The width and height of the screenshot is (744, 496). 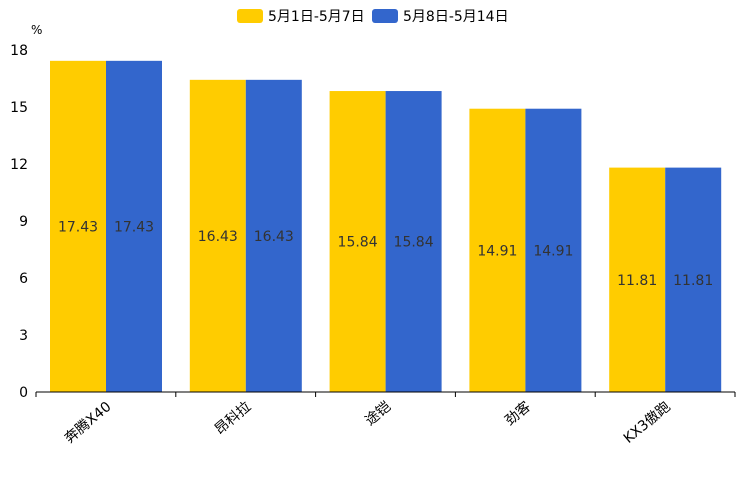 I want to click on y-tick-label: 18, so click(x=19, y=51).